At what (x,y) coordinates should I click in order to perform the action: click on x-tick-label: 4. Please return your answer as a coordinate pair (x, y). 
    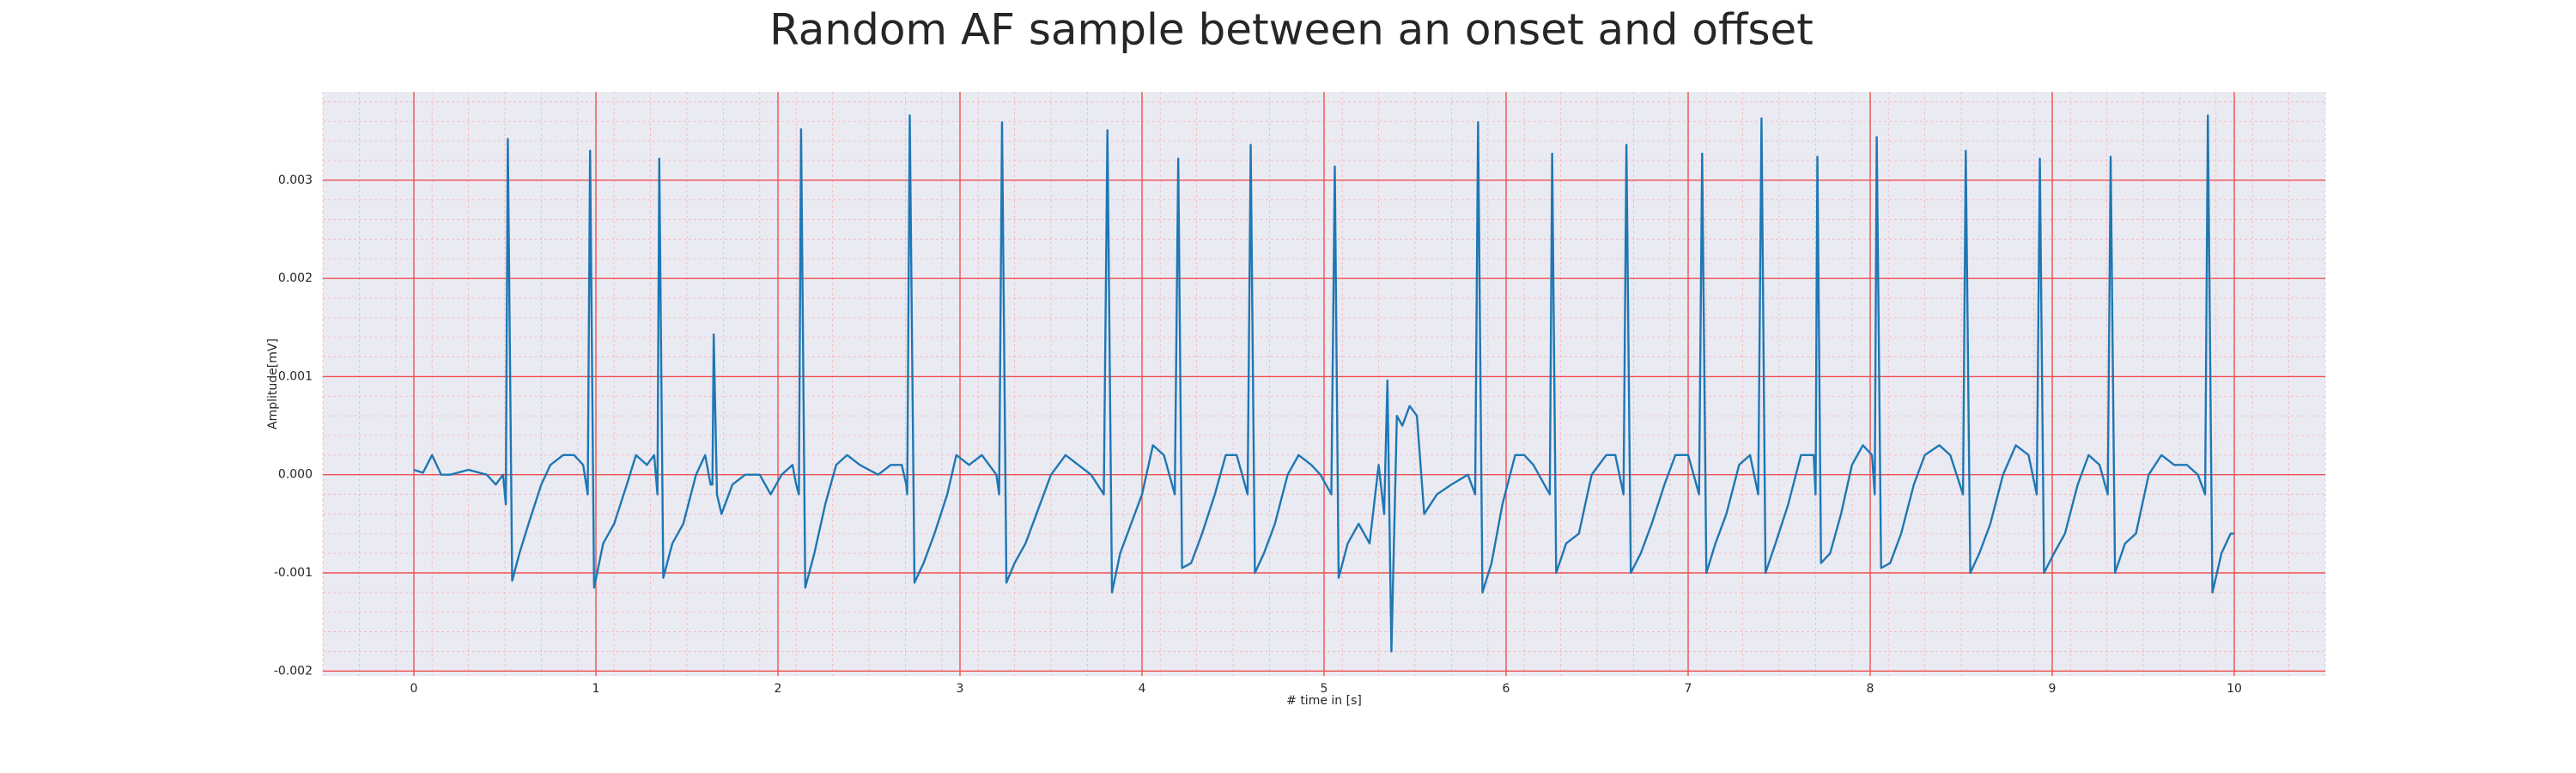
    Looking at the image, I should click on (1142, 689).